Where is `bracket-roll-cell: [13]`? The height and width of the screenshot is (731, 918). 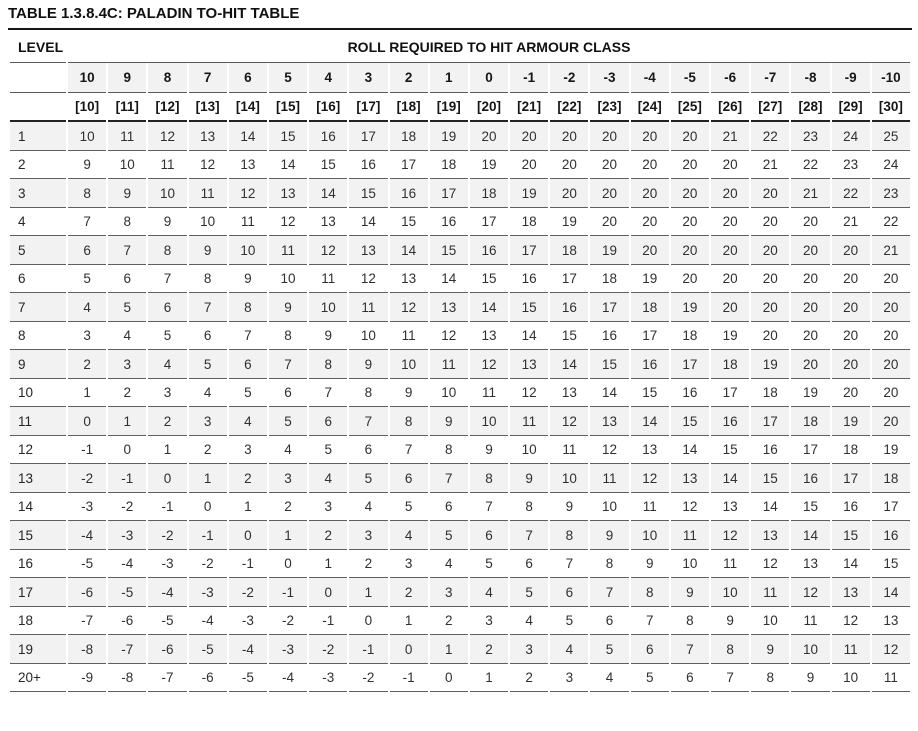 bracket-roll-cell: [13] is located at coordinates (207, 107).